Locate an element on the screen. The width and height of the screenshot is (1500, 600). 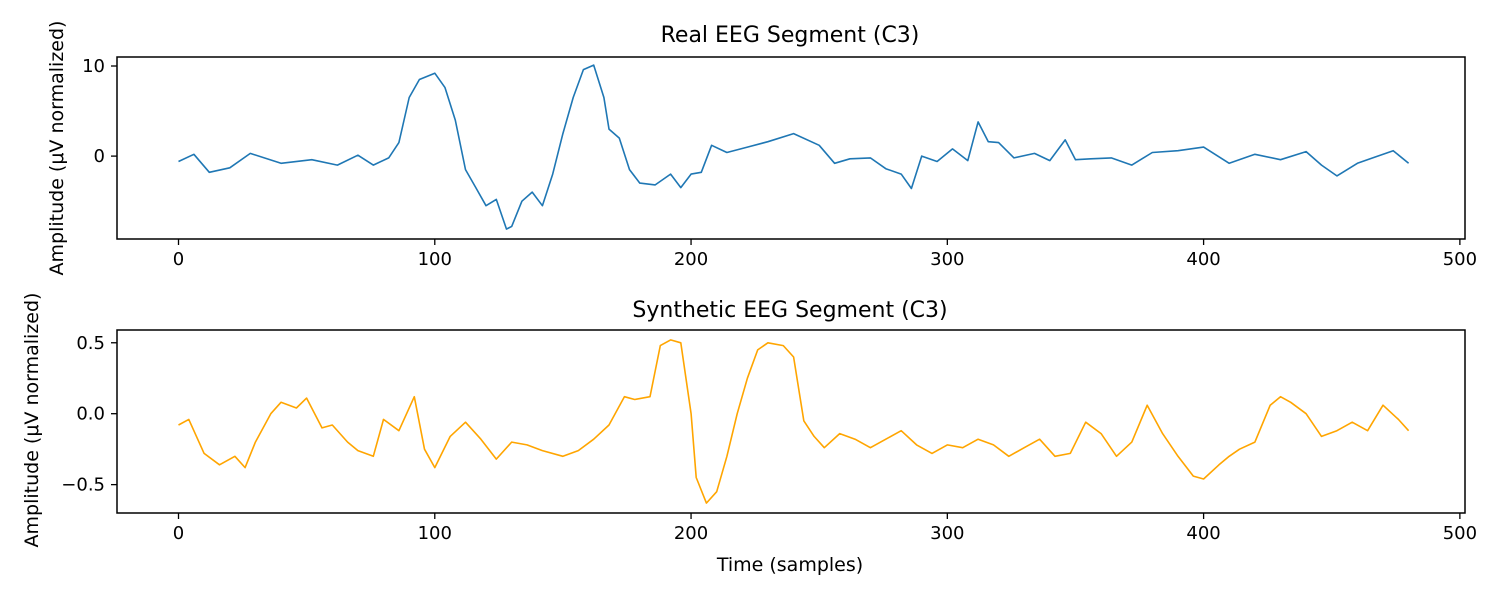
y-tick-label: 0 is located at coordinates (99, 156).